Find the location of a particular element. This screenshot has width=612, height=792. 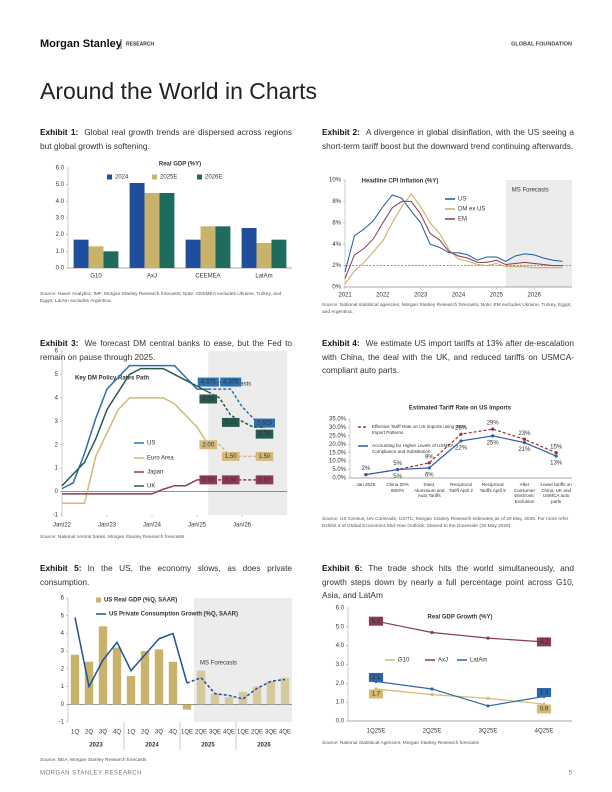

brand: Morgan Stanley is located at coordinates (81, 44).